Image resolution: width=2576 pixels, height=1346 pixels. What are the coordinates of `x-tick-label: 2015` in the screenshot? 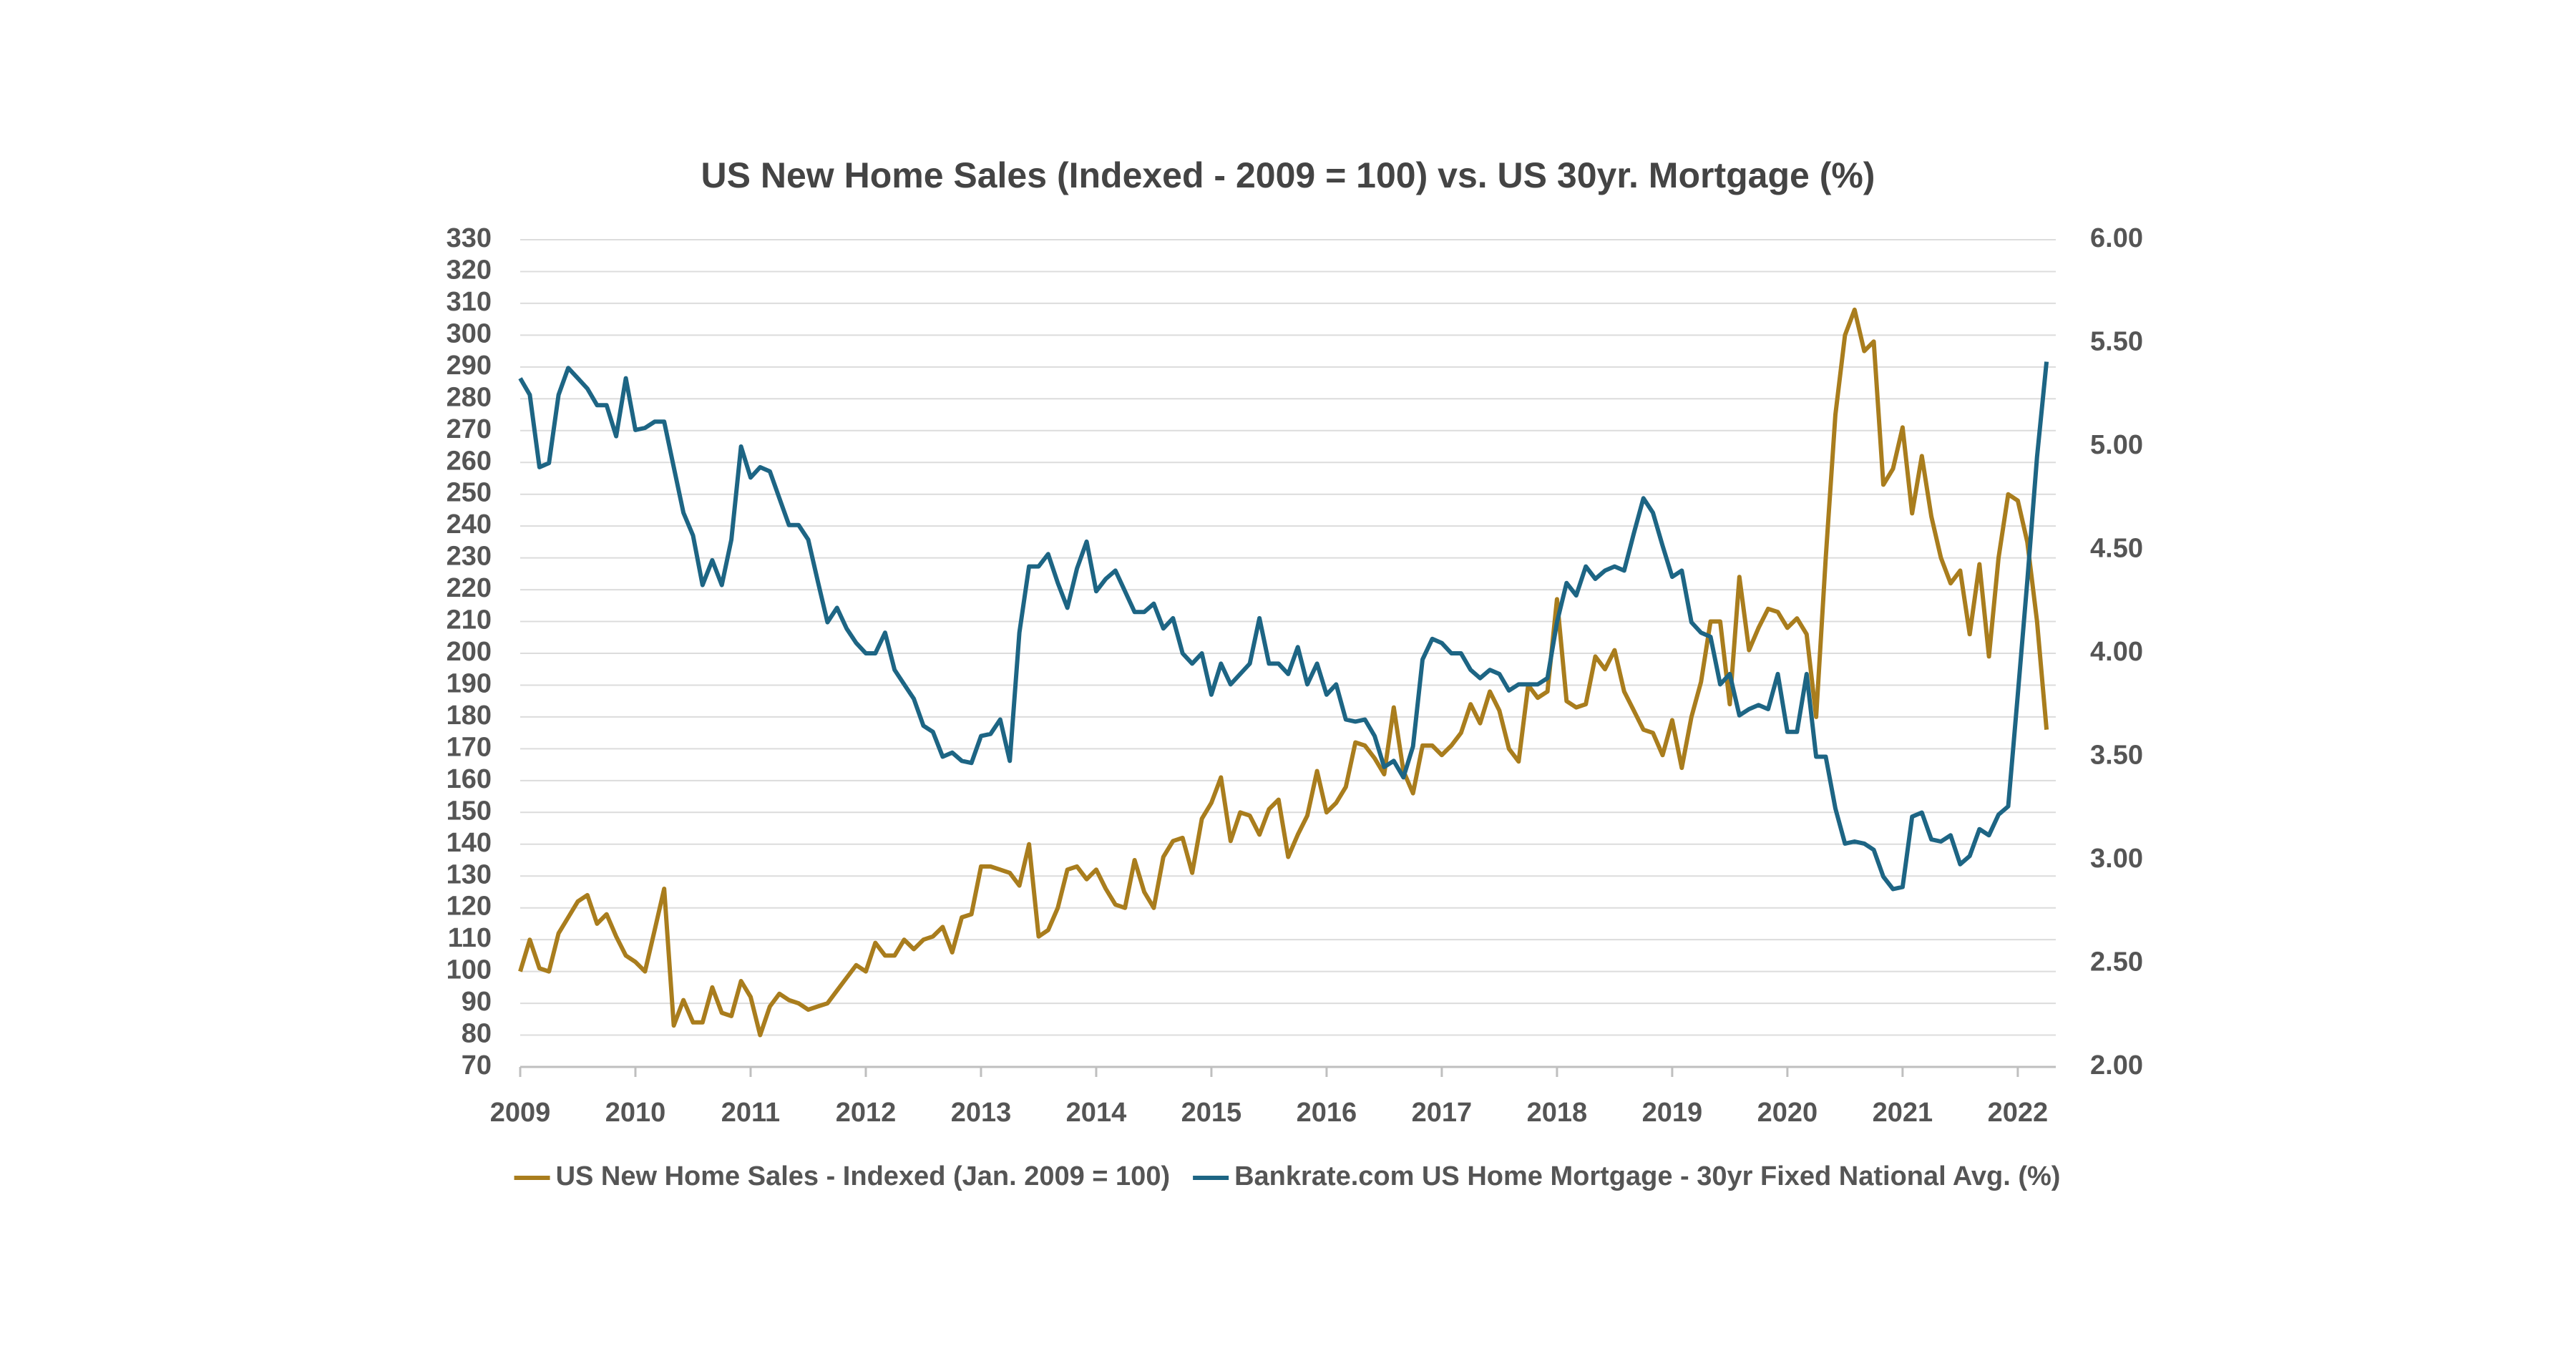 It's located at (1211, 1113).